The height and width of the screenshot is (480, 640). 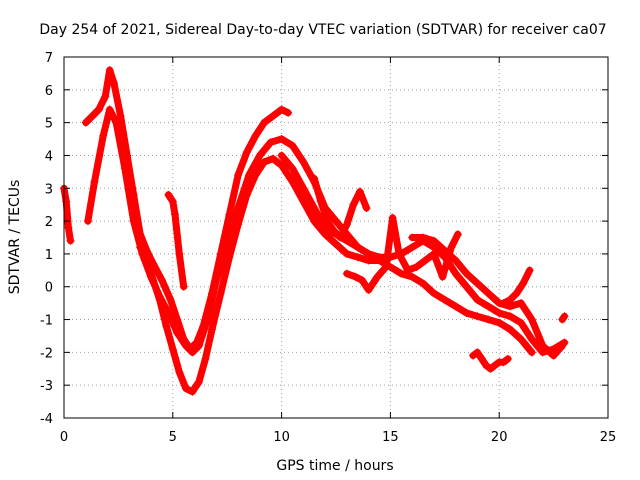 I want to click on y-tick-label: 1, so click(x=49, y=255).